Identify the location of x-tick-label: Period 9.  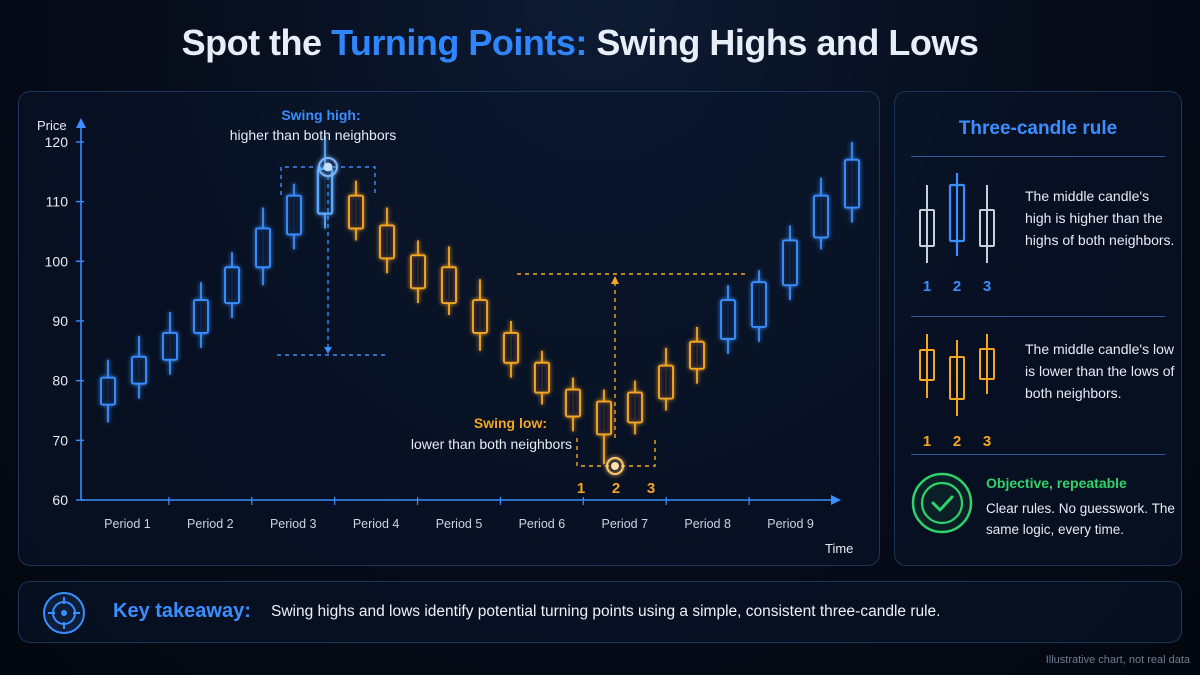
(790, 524).